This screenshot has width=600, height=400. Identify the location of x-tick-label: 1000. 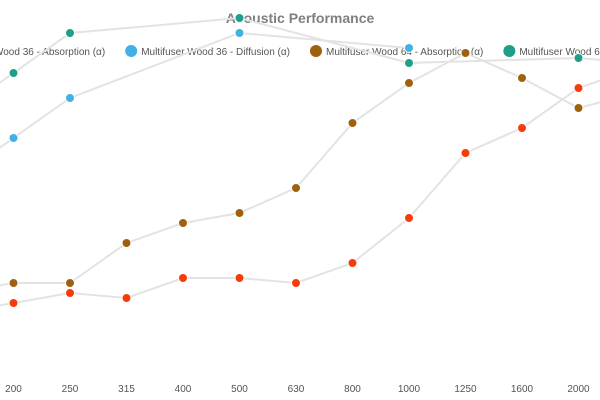
(409, 389).